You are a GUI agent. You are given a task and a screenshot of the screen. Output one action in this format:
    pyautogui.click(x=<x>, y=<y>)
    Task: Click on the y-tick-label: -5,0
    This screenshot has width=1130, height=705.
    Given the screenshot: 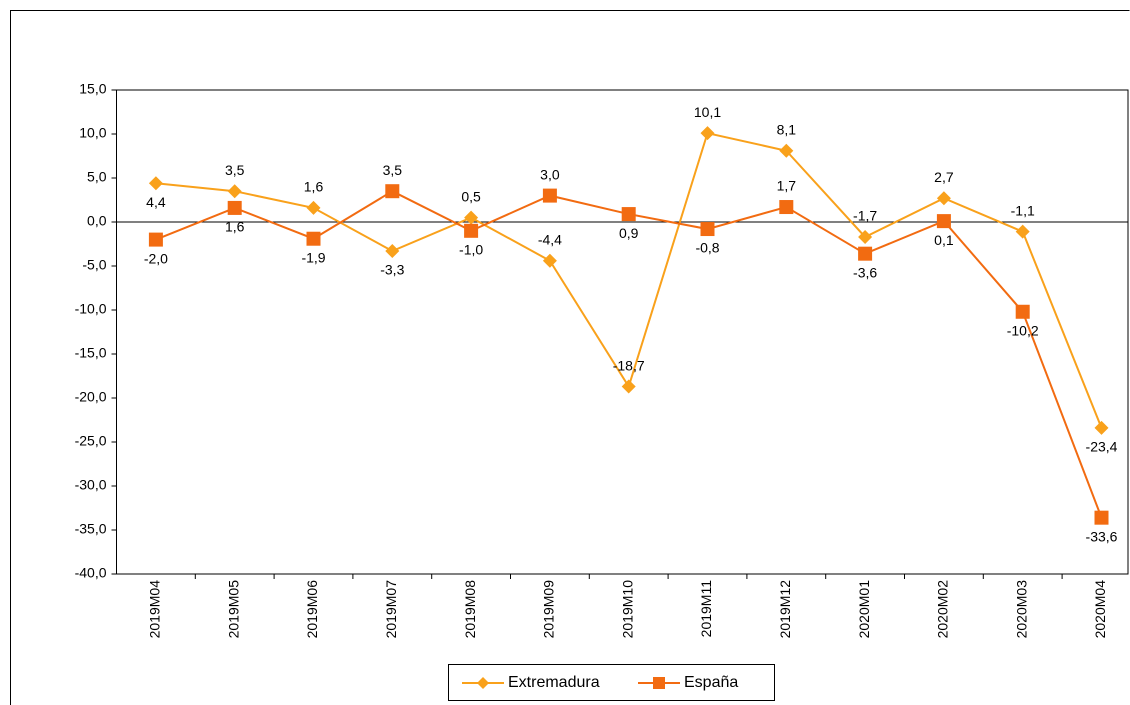 What is the action you would take?
    pyautogui.click(x=94, y=265)
    